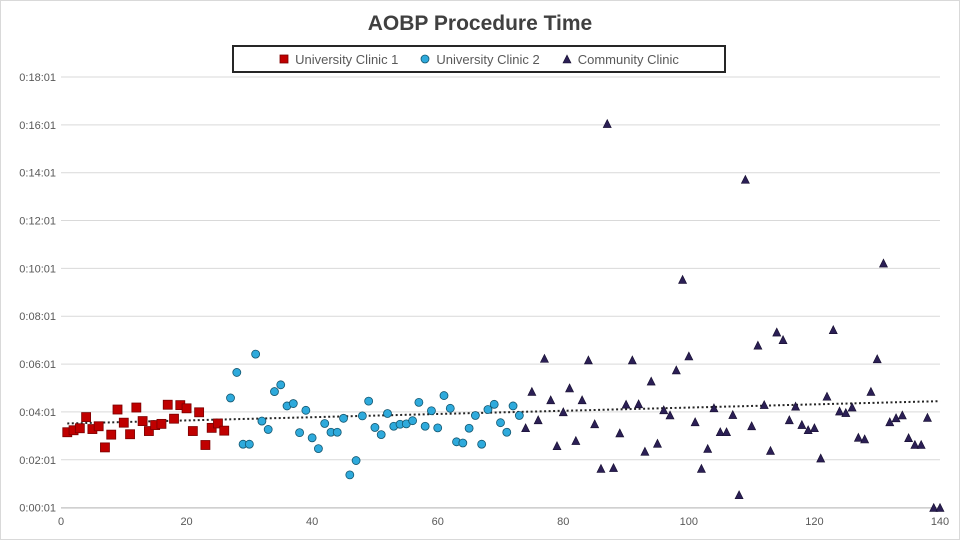 Image resolution: width=960 pixels, height=540 pixels. I want to click on x-tick-label: 60, so click(438, 522).